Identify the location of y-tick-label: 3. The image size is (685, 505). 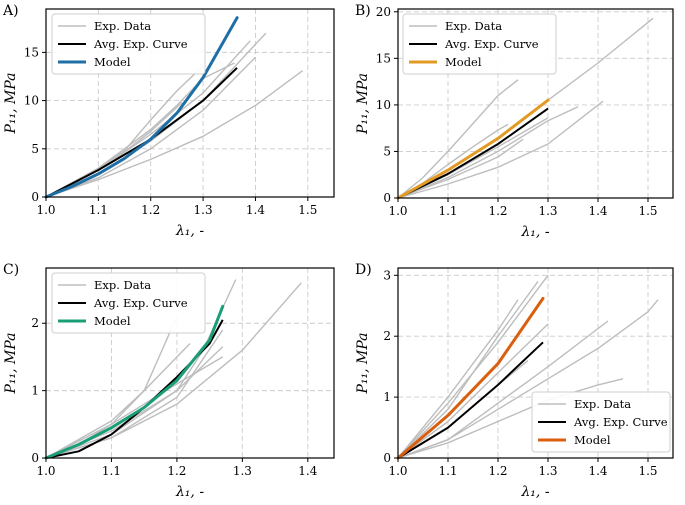
(387, 275).